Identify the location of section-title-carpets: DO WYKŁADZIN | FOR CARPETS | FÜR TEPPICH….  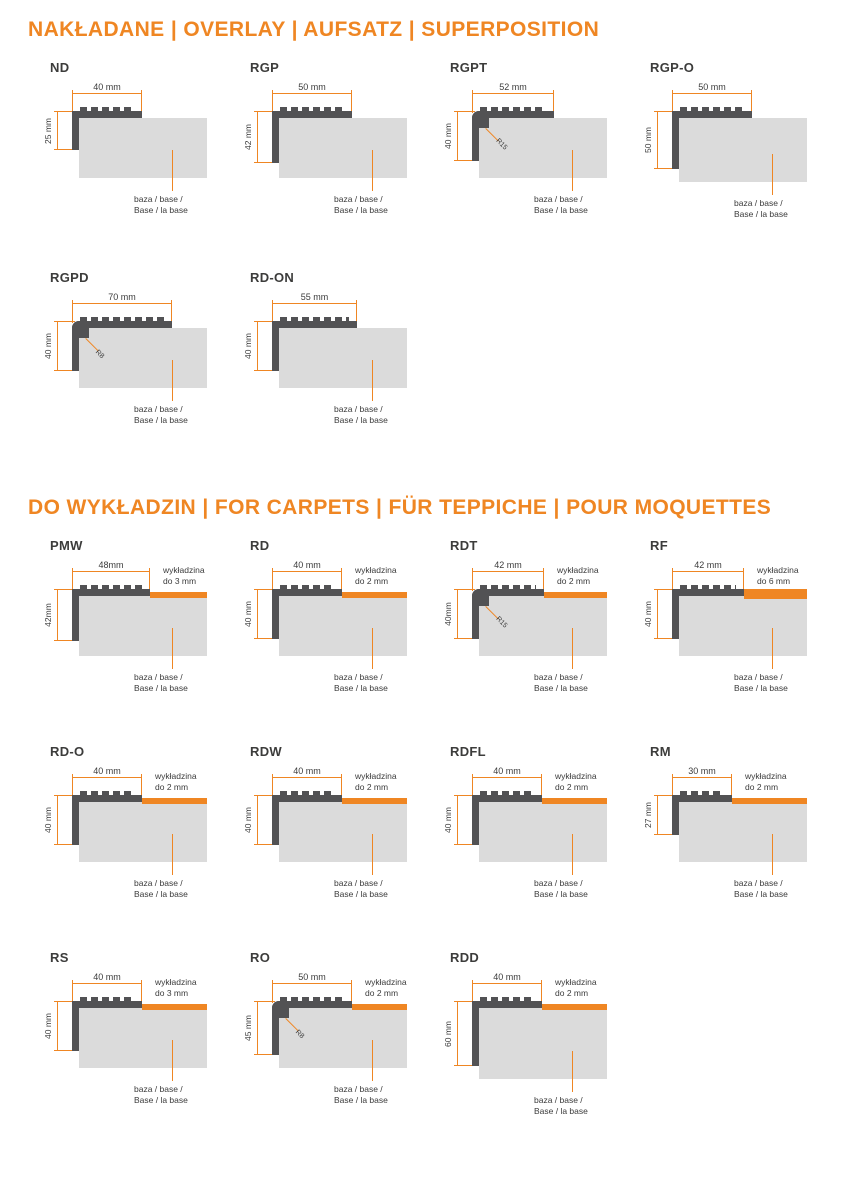
(400, 507).